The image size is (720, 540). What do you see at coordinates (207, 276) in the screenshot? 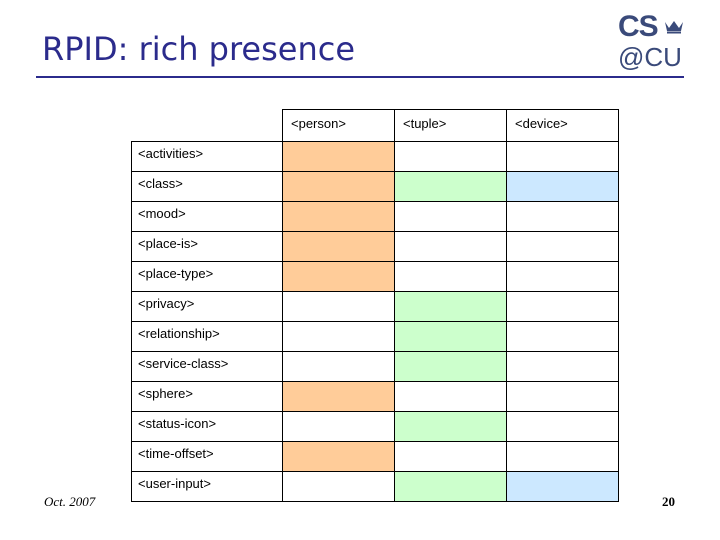
I see `row-label: <place-type>` at bounding box center [207, 276].